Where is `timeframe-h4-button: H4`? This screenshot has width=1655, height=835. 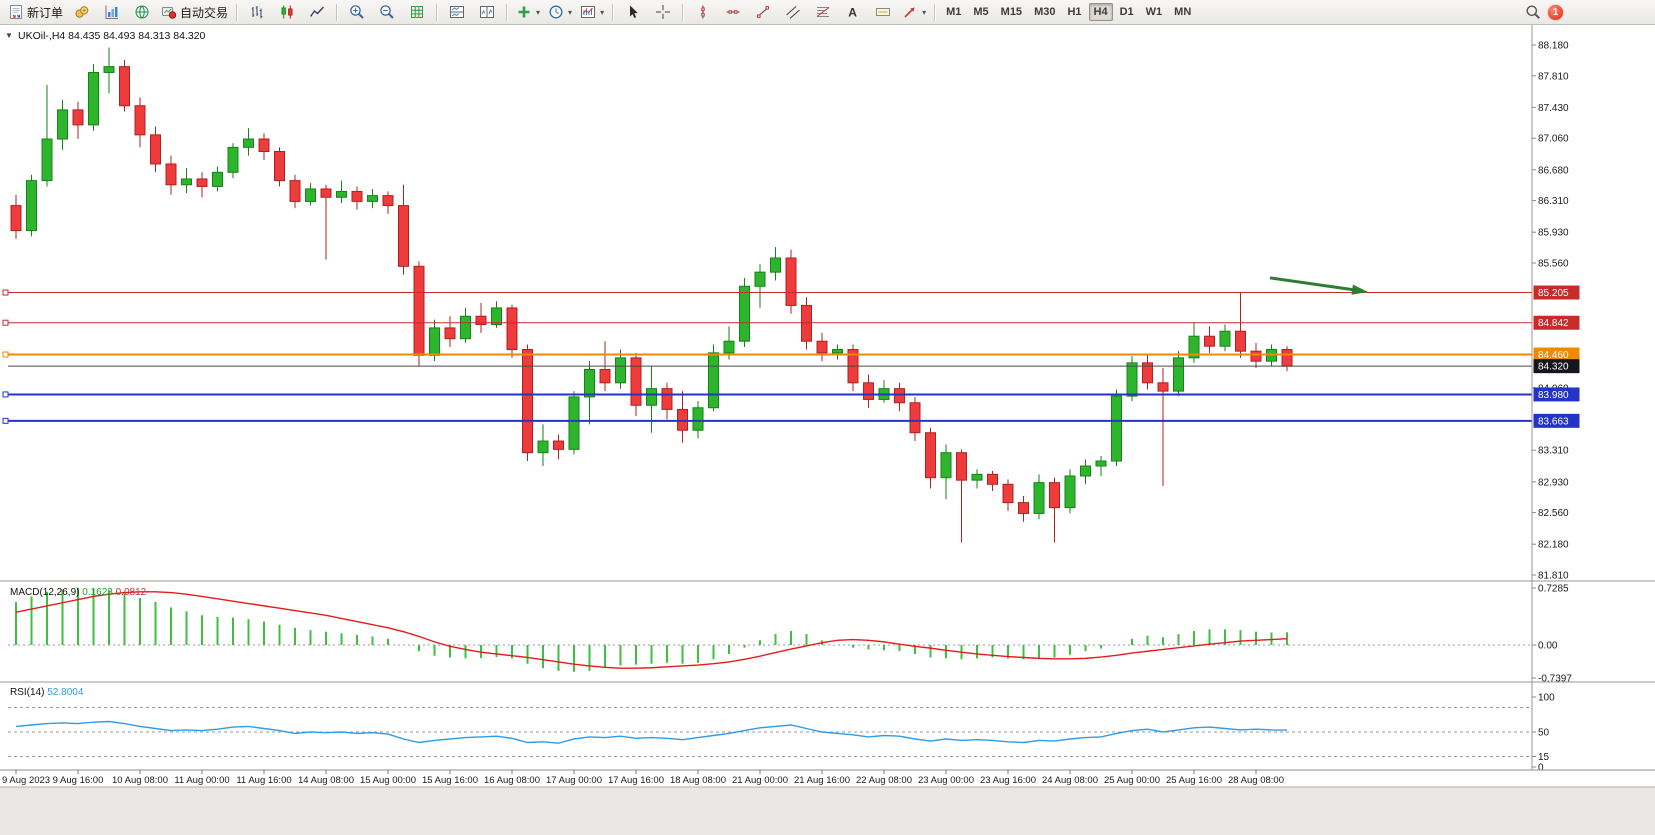 timeframe-h4-button: H4 is located at coordinates (1100, 12).